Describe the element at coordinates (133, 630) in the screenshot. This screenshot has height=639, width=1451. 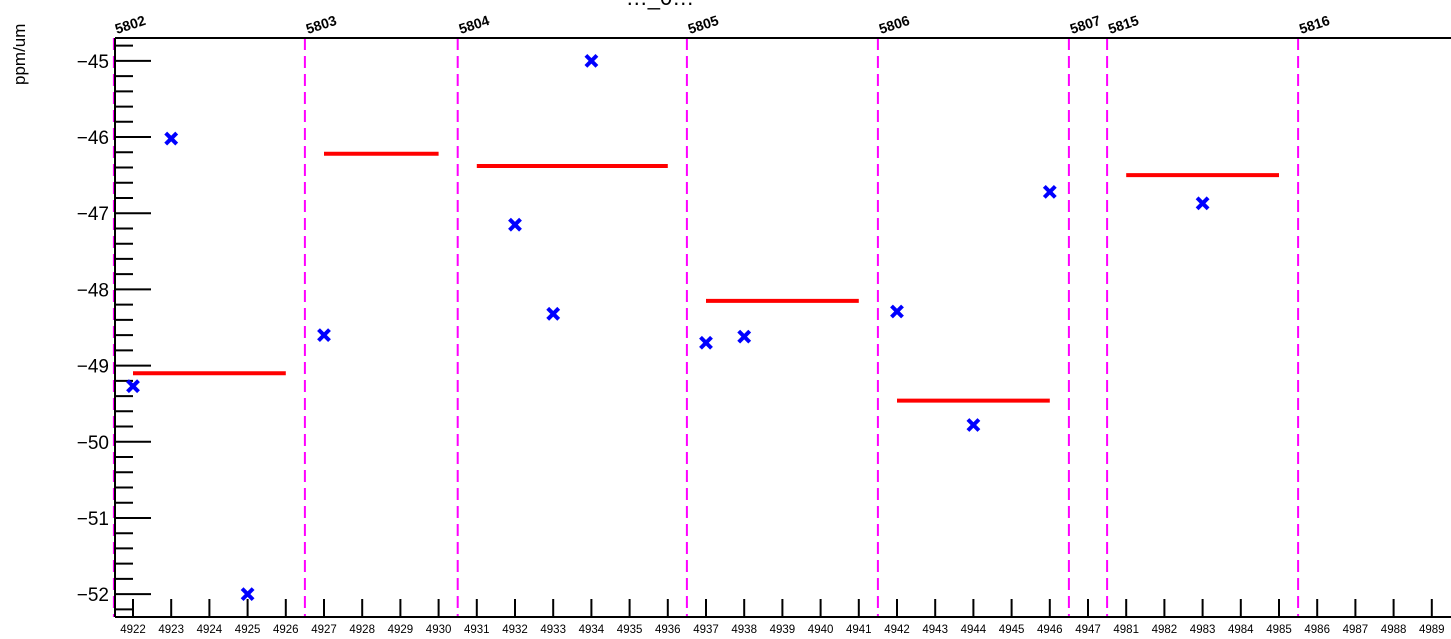
I see `x-tick-label: 4922` at that location.